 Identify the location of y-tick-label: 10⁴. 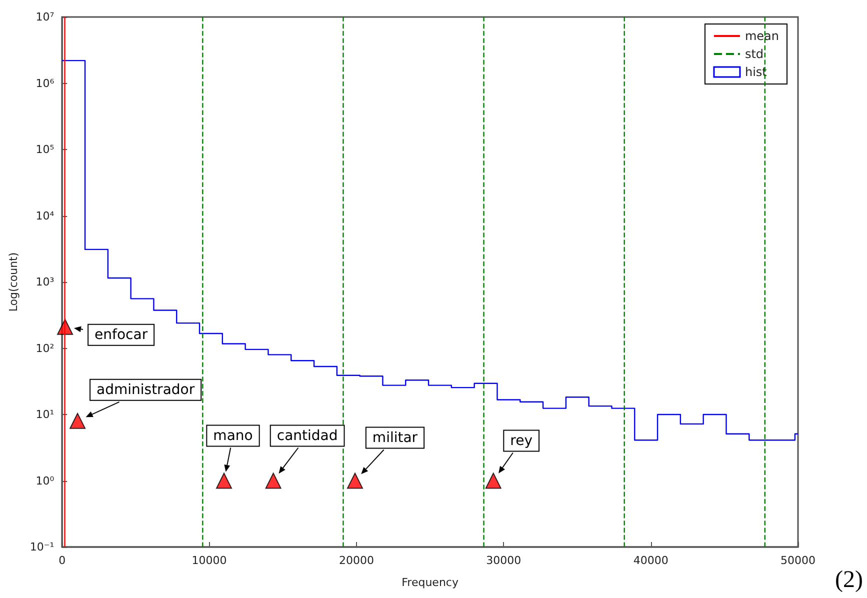
(45, 215).